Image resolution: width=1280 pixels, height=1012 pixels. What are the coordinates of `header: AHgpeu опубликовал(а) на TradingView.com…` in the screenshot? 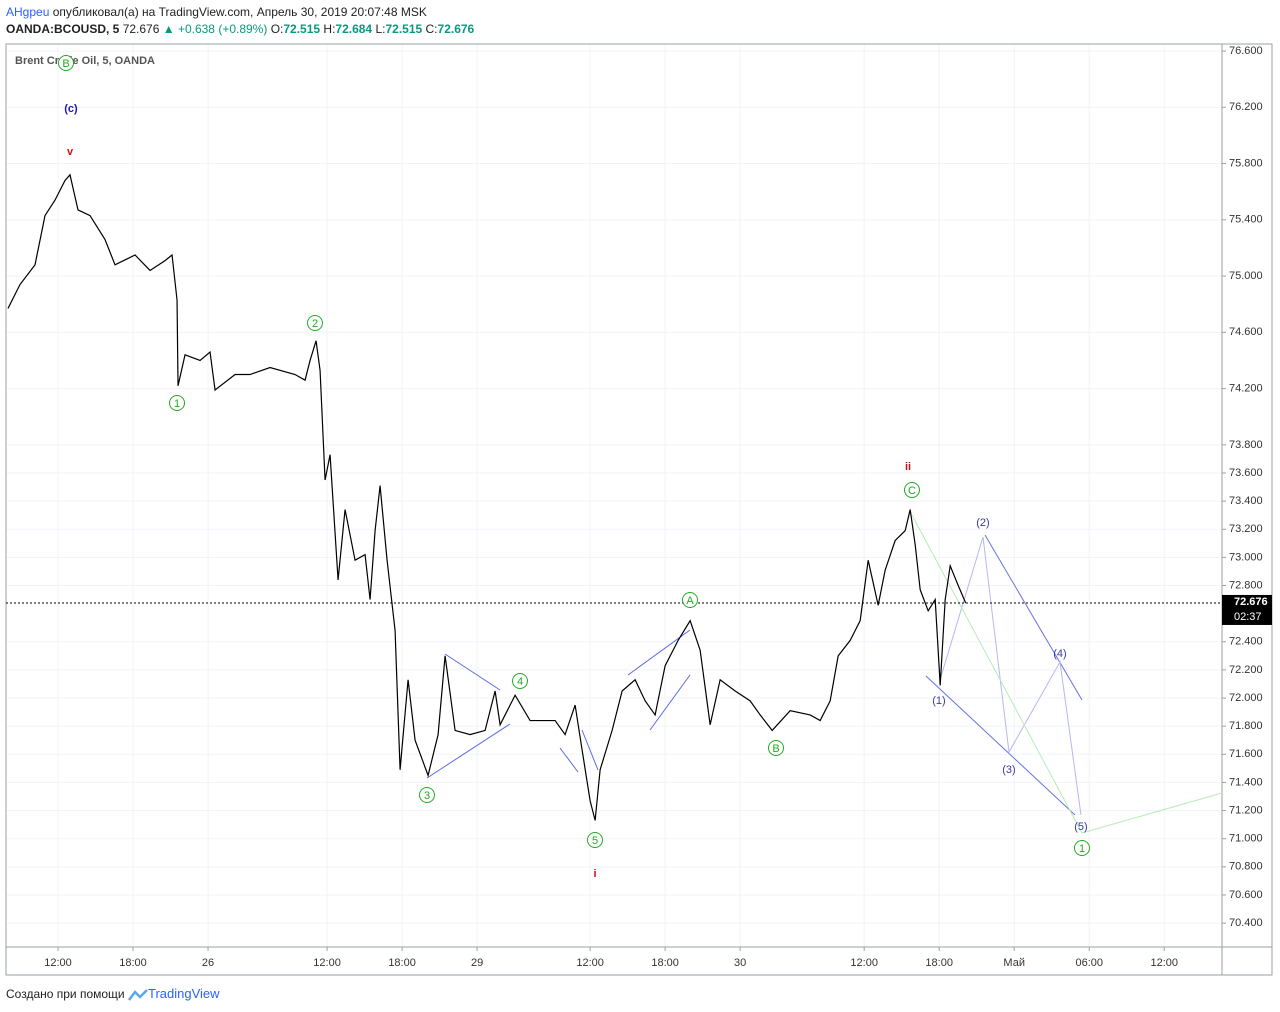 It's located at (240, 21).